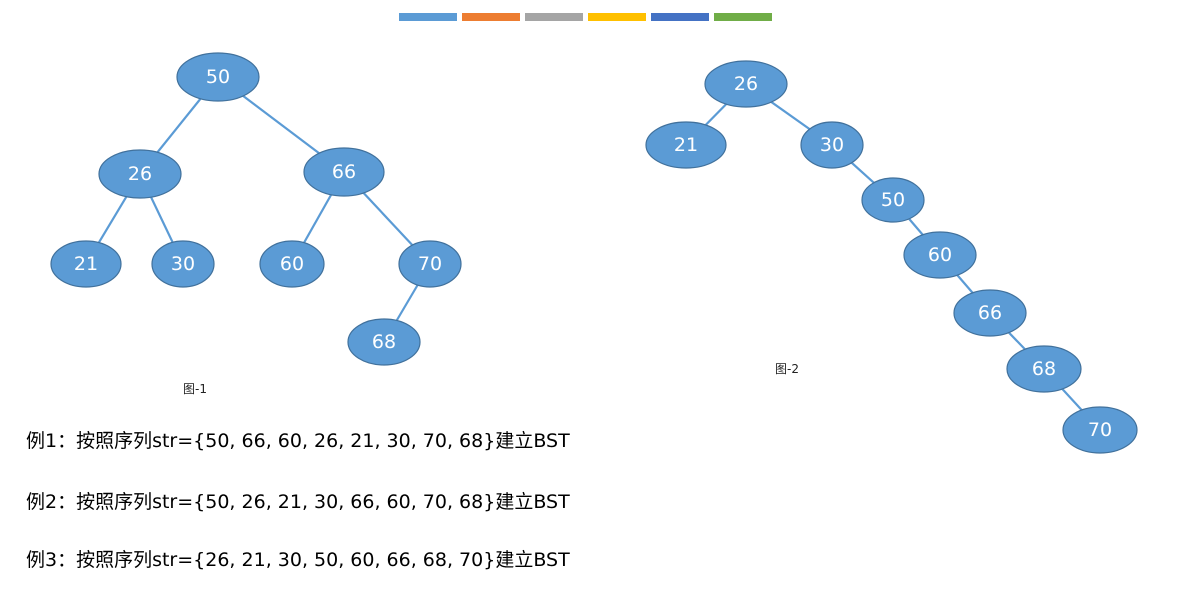 The height and width of the screenshot is (594, 1178). I want to click on fig2-node-30: 30, so click(832, 145).